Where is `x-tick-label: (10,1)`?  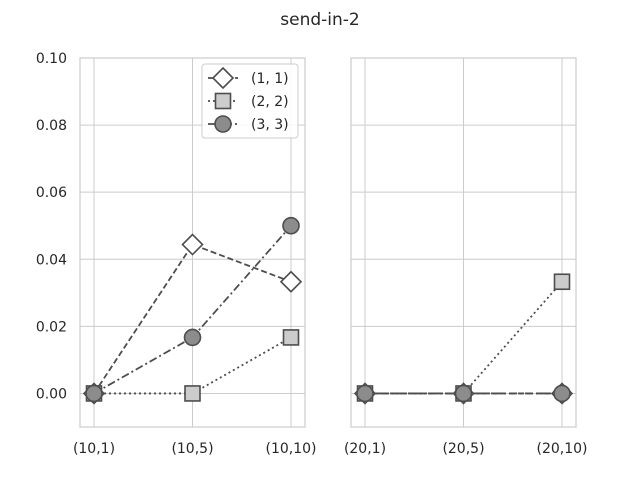 x-tick-label: (10,1) is located at coordinates (94, 449).